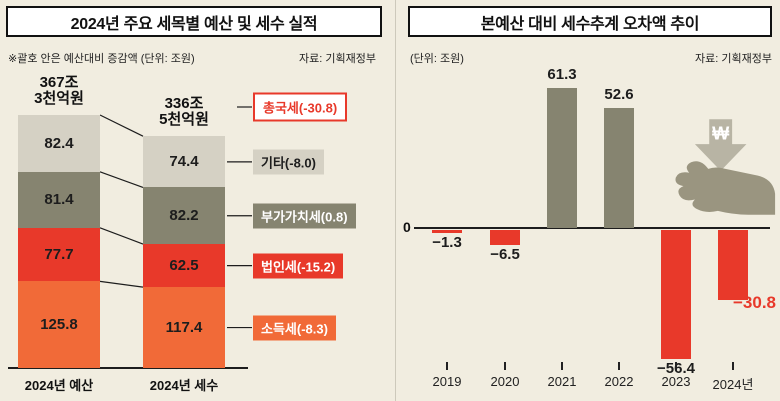 The height and width of the screenshot is (401, 780). I want to click on bar-total-line: 5천억원, so click(184, 120).